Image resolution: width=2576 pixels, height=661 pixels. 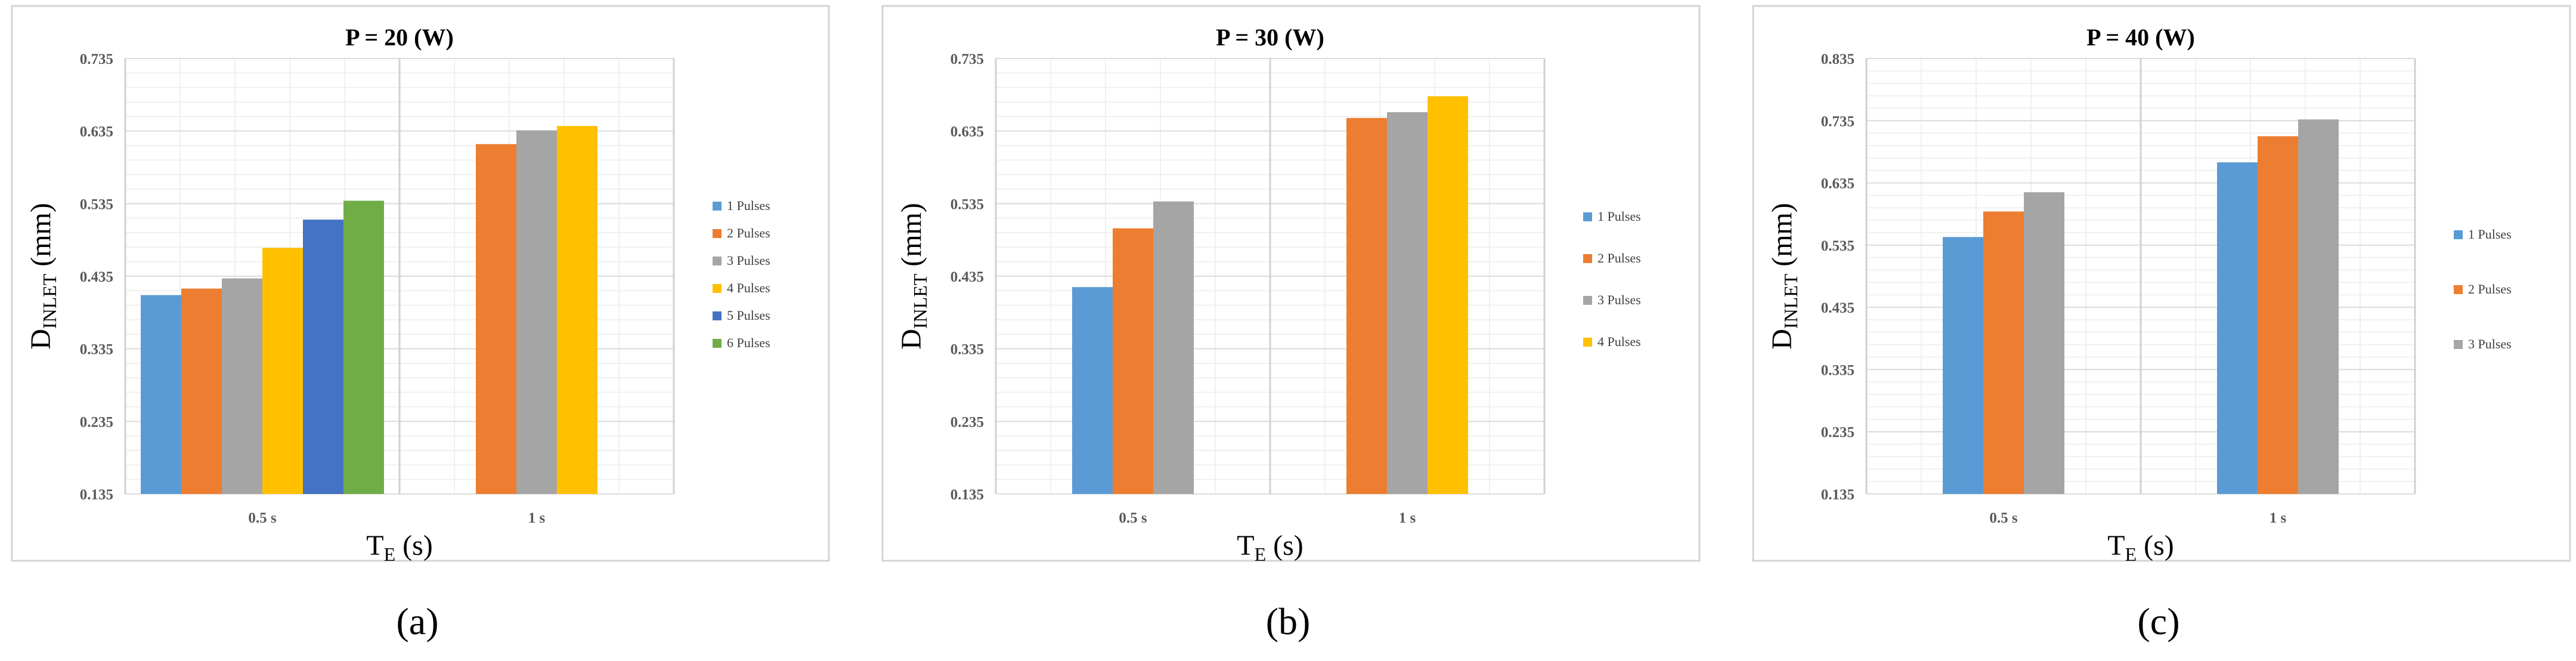 I want to click on bar-6-pulses-0p5s, so click(x=364, y=347).